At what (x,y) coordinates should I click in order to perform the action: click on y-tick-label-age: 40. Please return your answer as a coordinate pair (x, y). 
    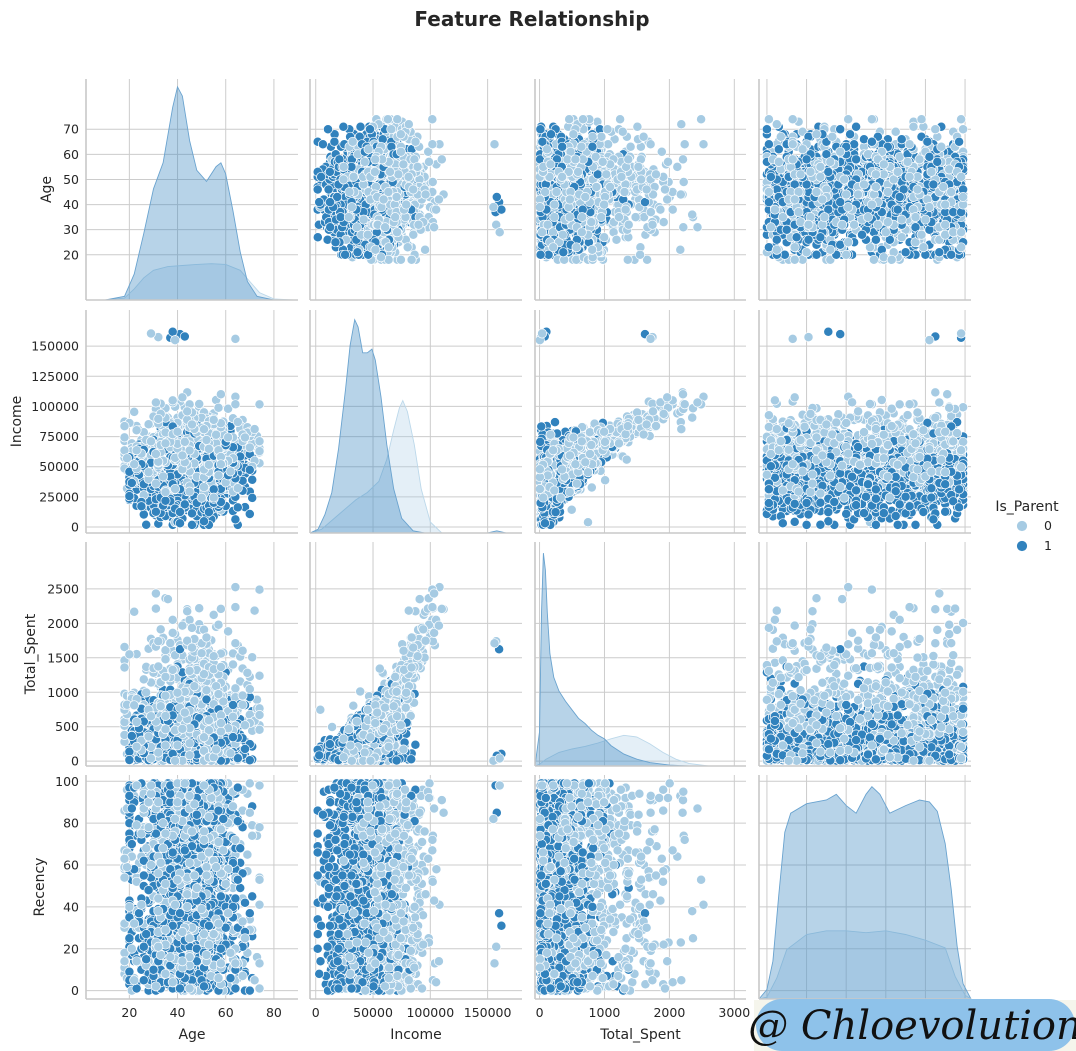
    Looking at the image, I should click on (71, 204).